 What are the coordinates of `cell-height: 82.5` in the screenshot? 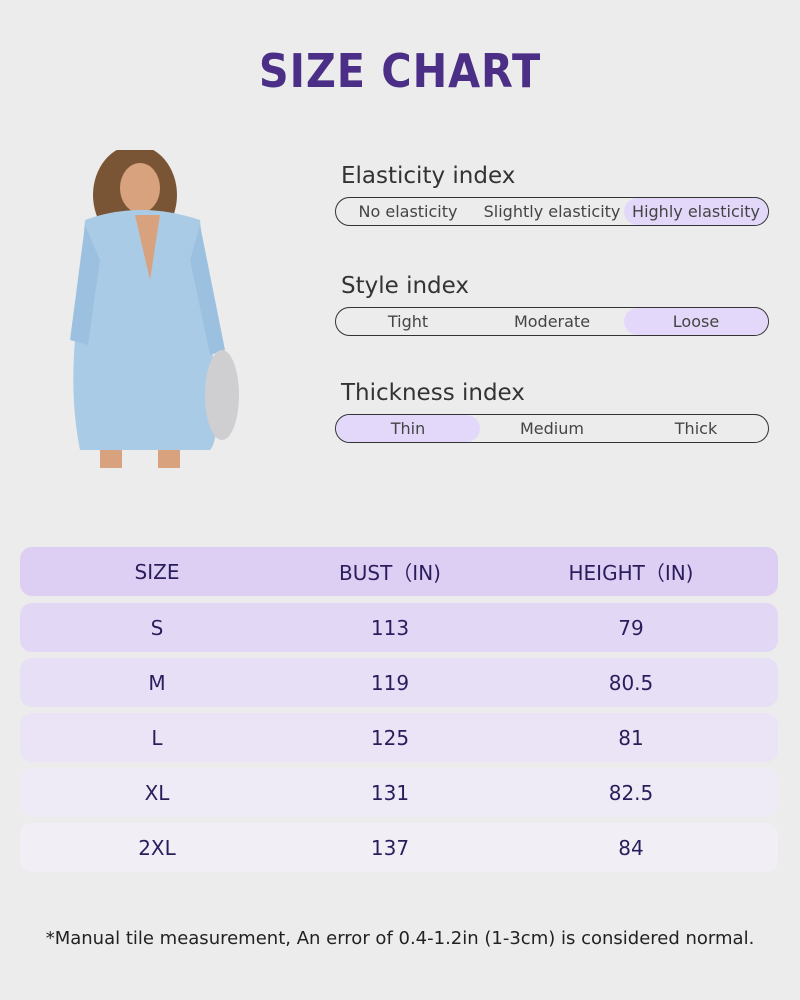 It's located at (631, 792).